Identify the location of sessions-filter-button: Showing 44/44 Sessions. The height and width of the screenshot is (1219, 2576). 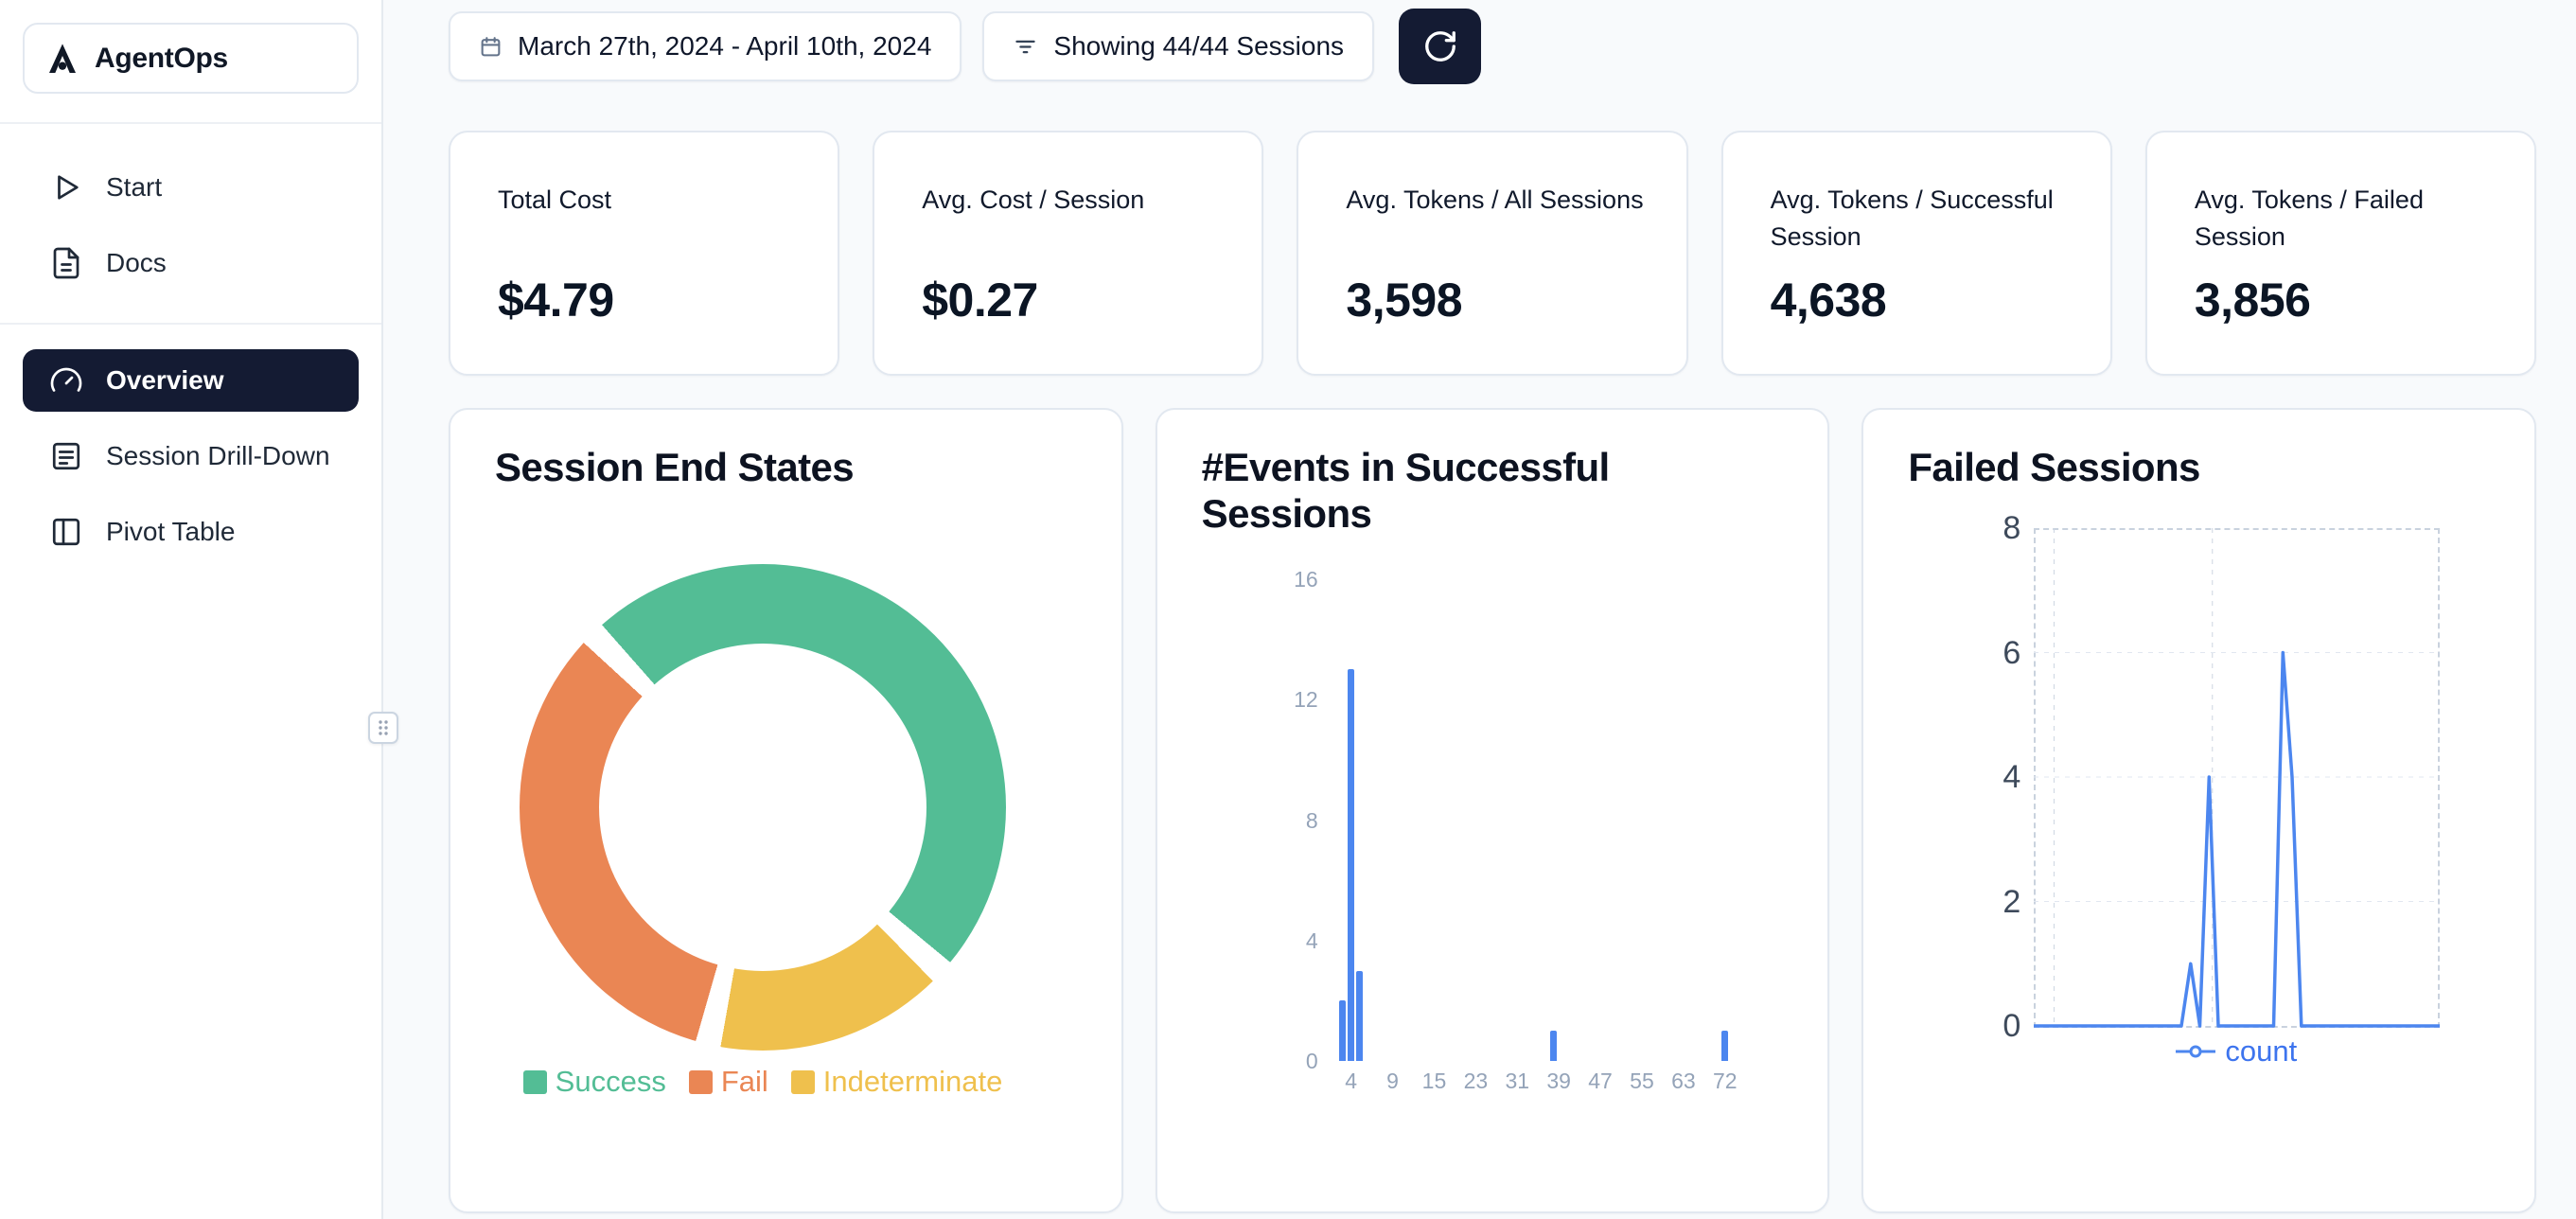
(1178, 46).